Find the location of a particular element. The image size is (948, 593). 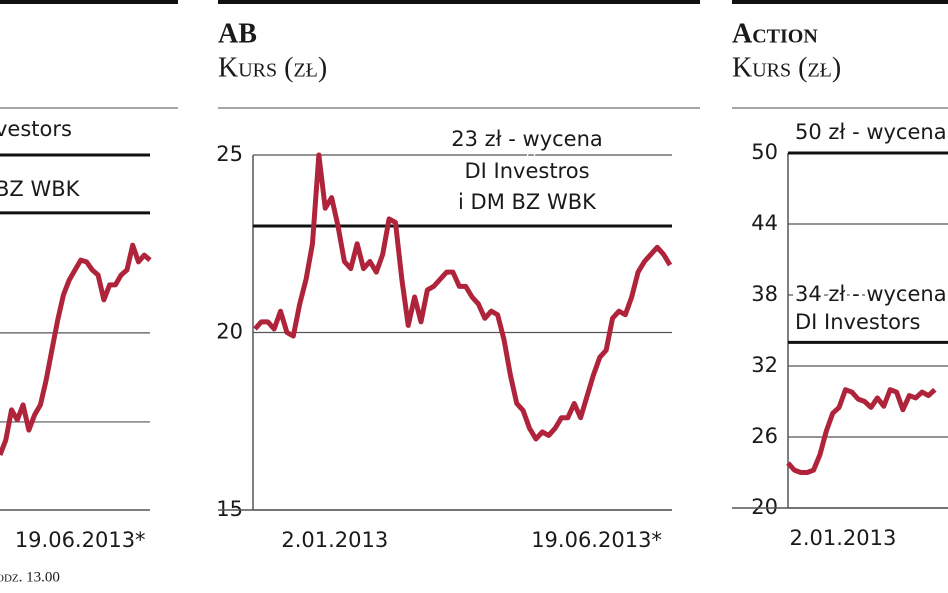

reference-label: 23 zł - wycena is located at coordinates (527, 139).